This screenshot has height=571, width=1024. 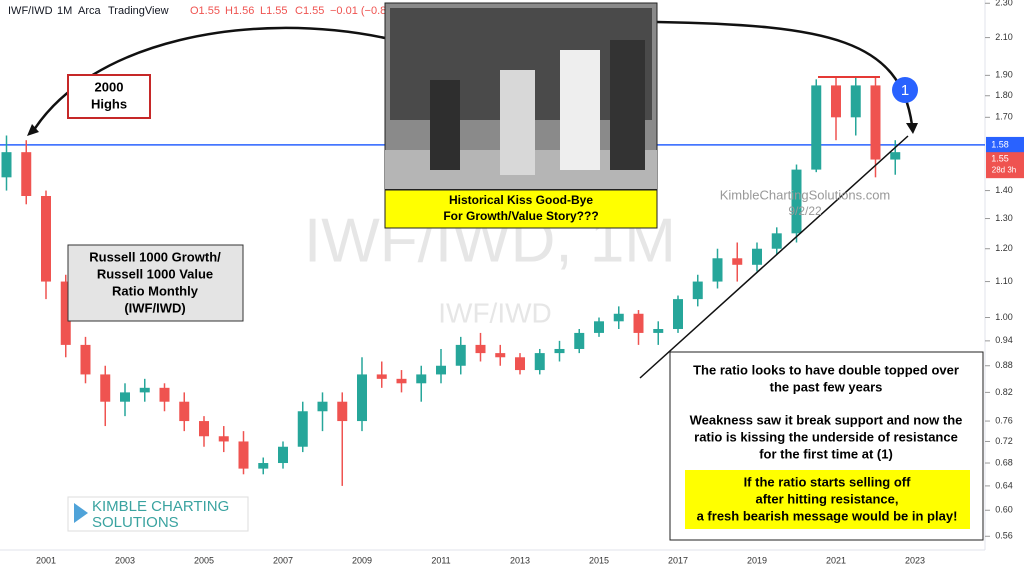 What do you see at coordinates (1004, 281) in the screenshot?
I see `y-tick-label: 1.10` at bounding box center [1004, 281].